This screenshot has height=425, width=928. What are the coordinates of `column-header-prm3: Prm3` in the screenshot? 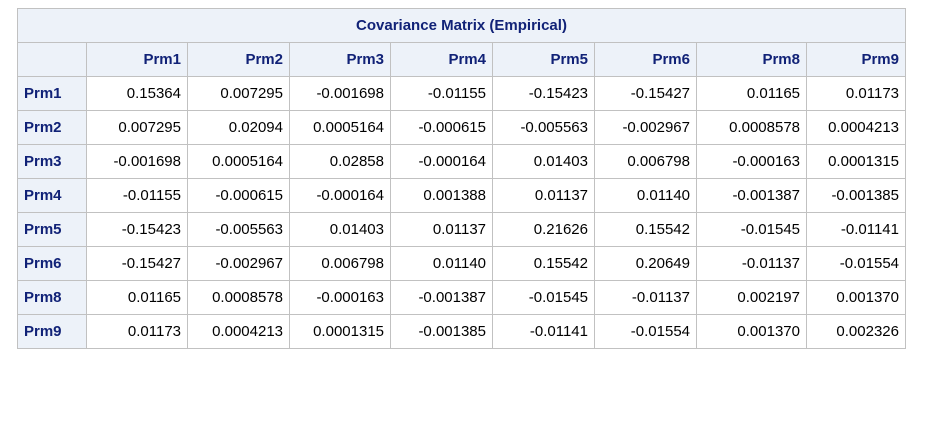 It's located at (340, 59).